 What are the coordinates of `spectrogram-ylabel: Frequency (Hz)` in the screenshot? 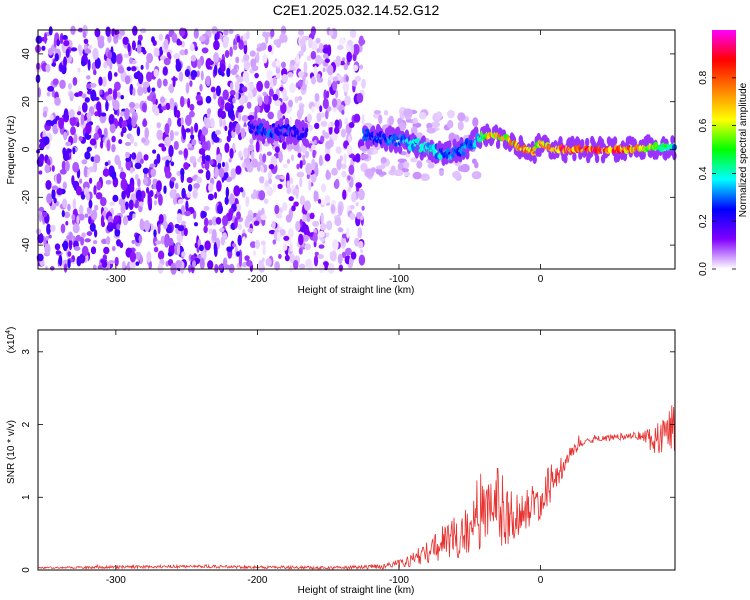 It's located at (11, 150).